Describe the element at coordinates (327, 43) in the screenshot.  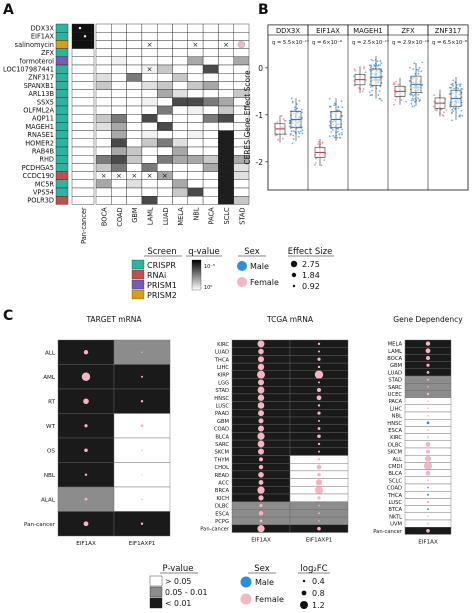
I see `q-value-text: q = 6×10⁻⁹` at that location.